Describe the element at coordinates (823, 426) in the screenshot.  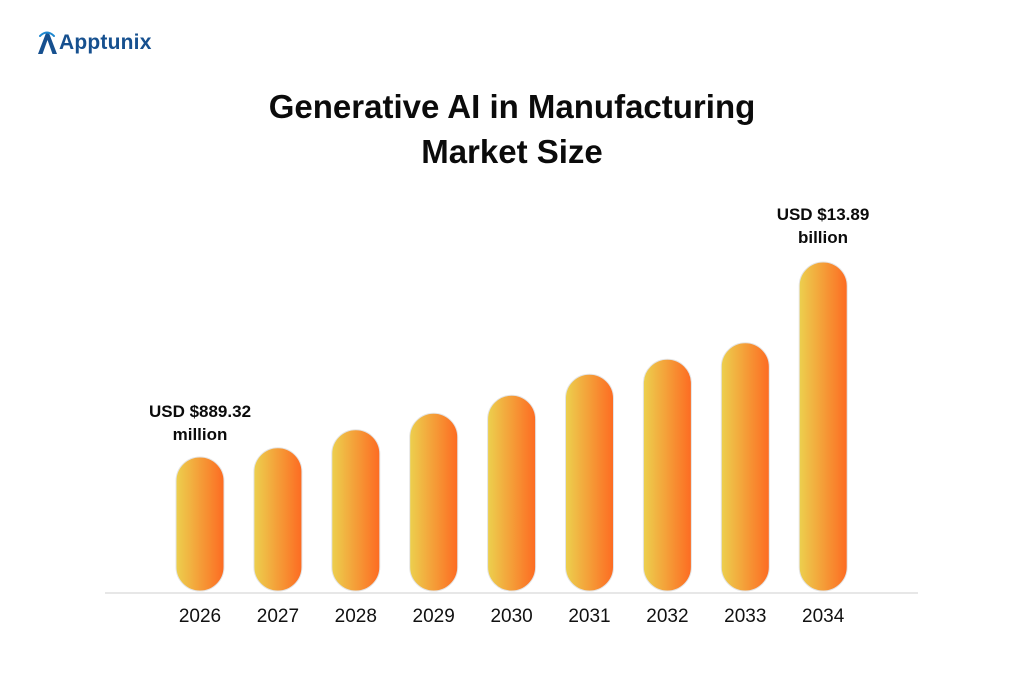
I see `bar-2034` at that location.